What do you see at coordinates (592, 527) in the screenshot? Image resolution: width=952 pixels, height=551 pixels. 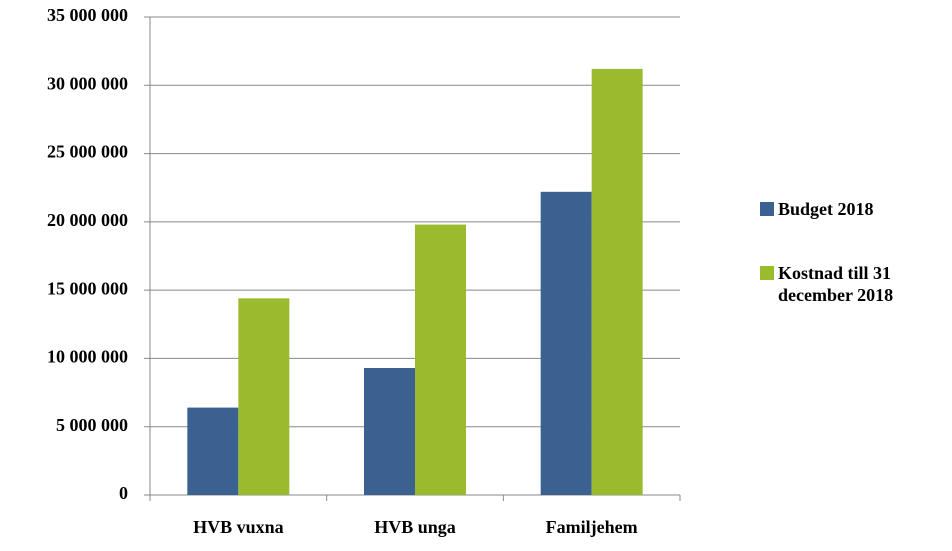 I see `x-tick-label: Familjehem` at bounding box center [592, 527].